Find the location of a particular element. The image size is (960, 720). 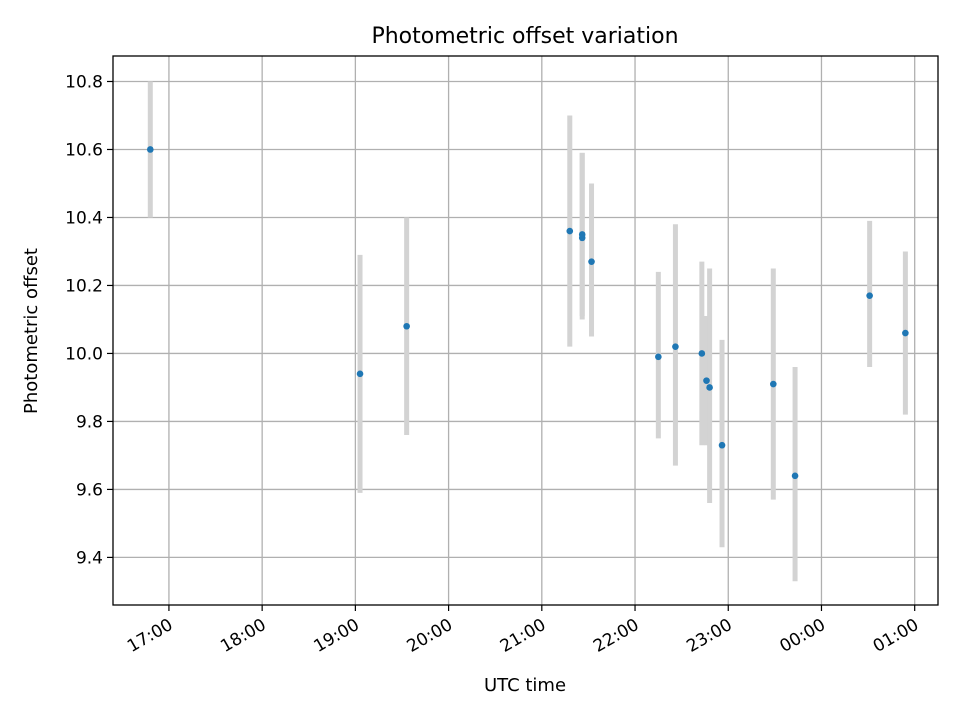

y-tick-label: 10.8 is located at coordinates (84, 82).